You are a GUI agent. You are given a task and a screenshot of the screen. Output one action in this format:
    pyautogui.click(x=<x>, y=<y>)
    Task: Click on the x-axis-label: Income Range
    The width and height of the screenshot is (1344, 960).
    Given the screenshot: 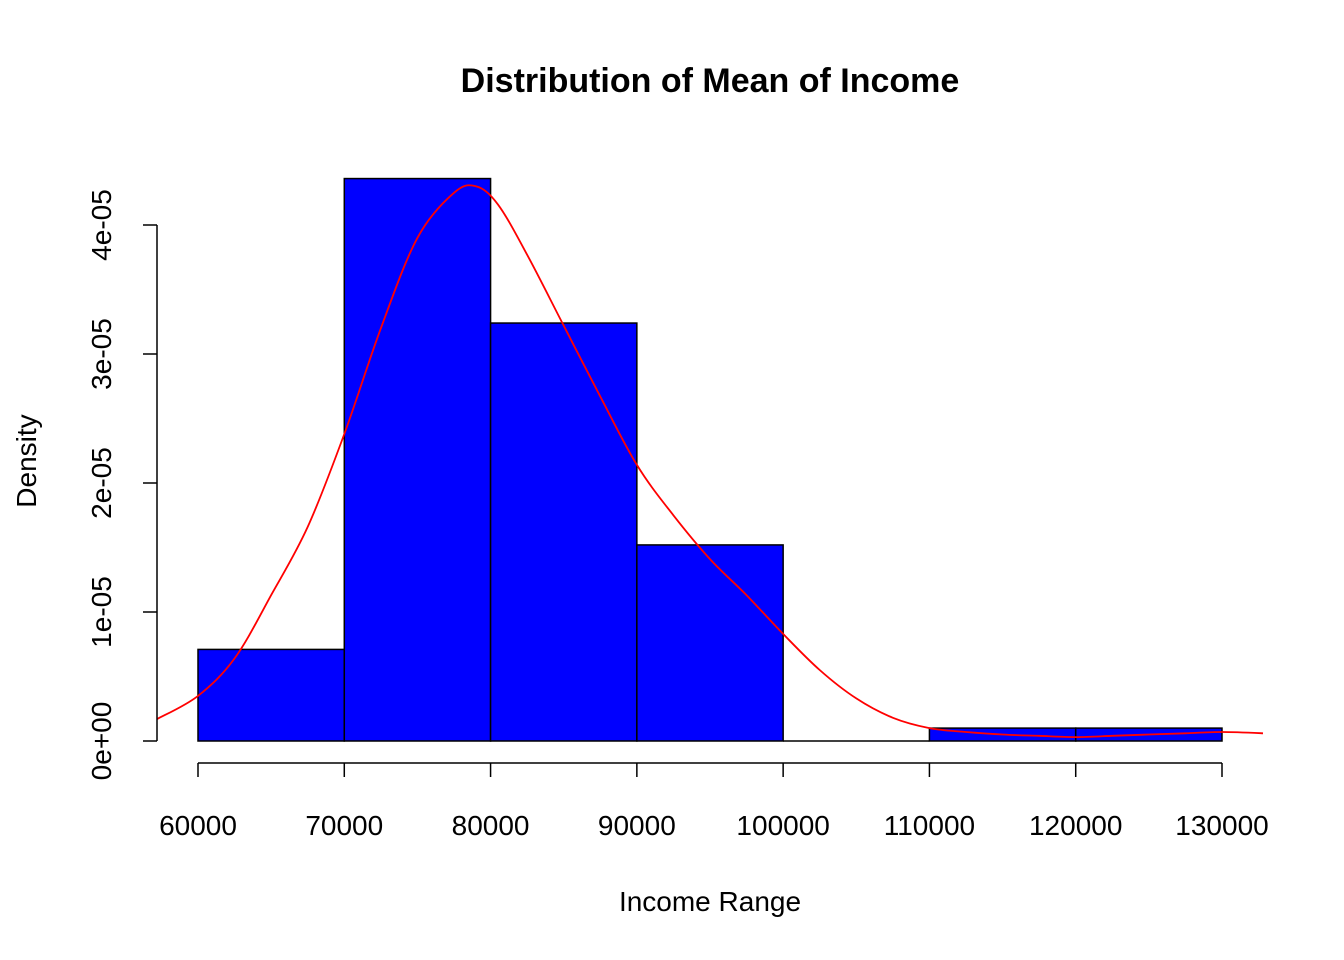 What is the action you would take?
    pyautogui.click(x=710, y=901)
    